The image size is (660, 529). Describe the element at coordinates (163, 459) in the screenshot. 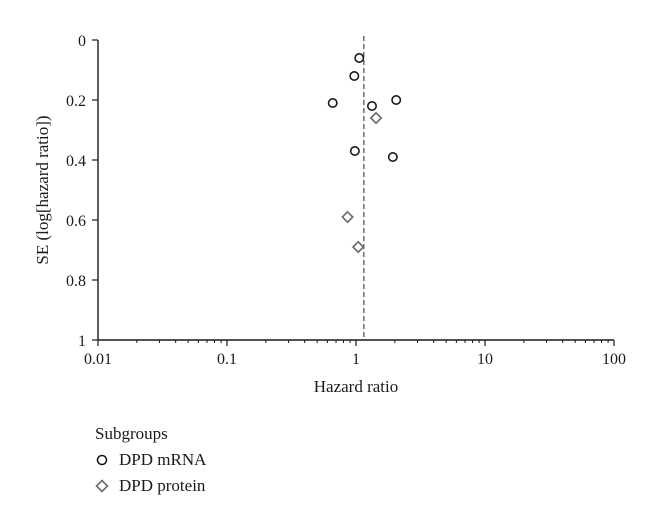

I see `legend-label-dpd-mrna: DPD mRNA` at that location.